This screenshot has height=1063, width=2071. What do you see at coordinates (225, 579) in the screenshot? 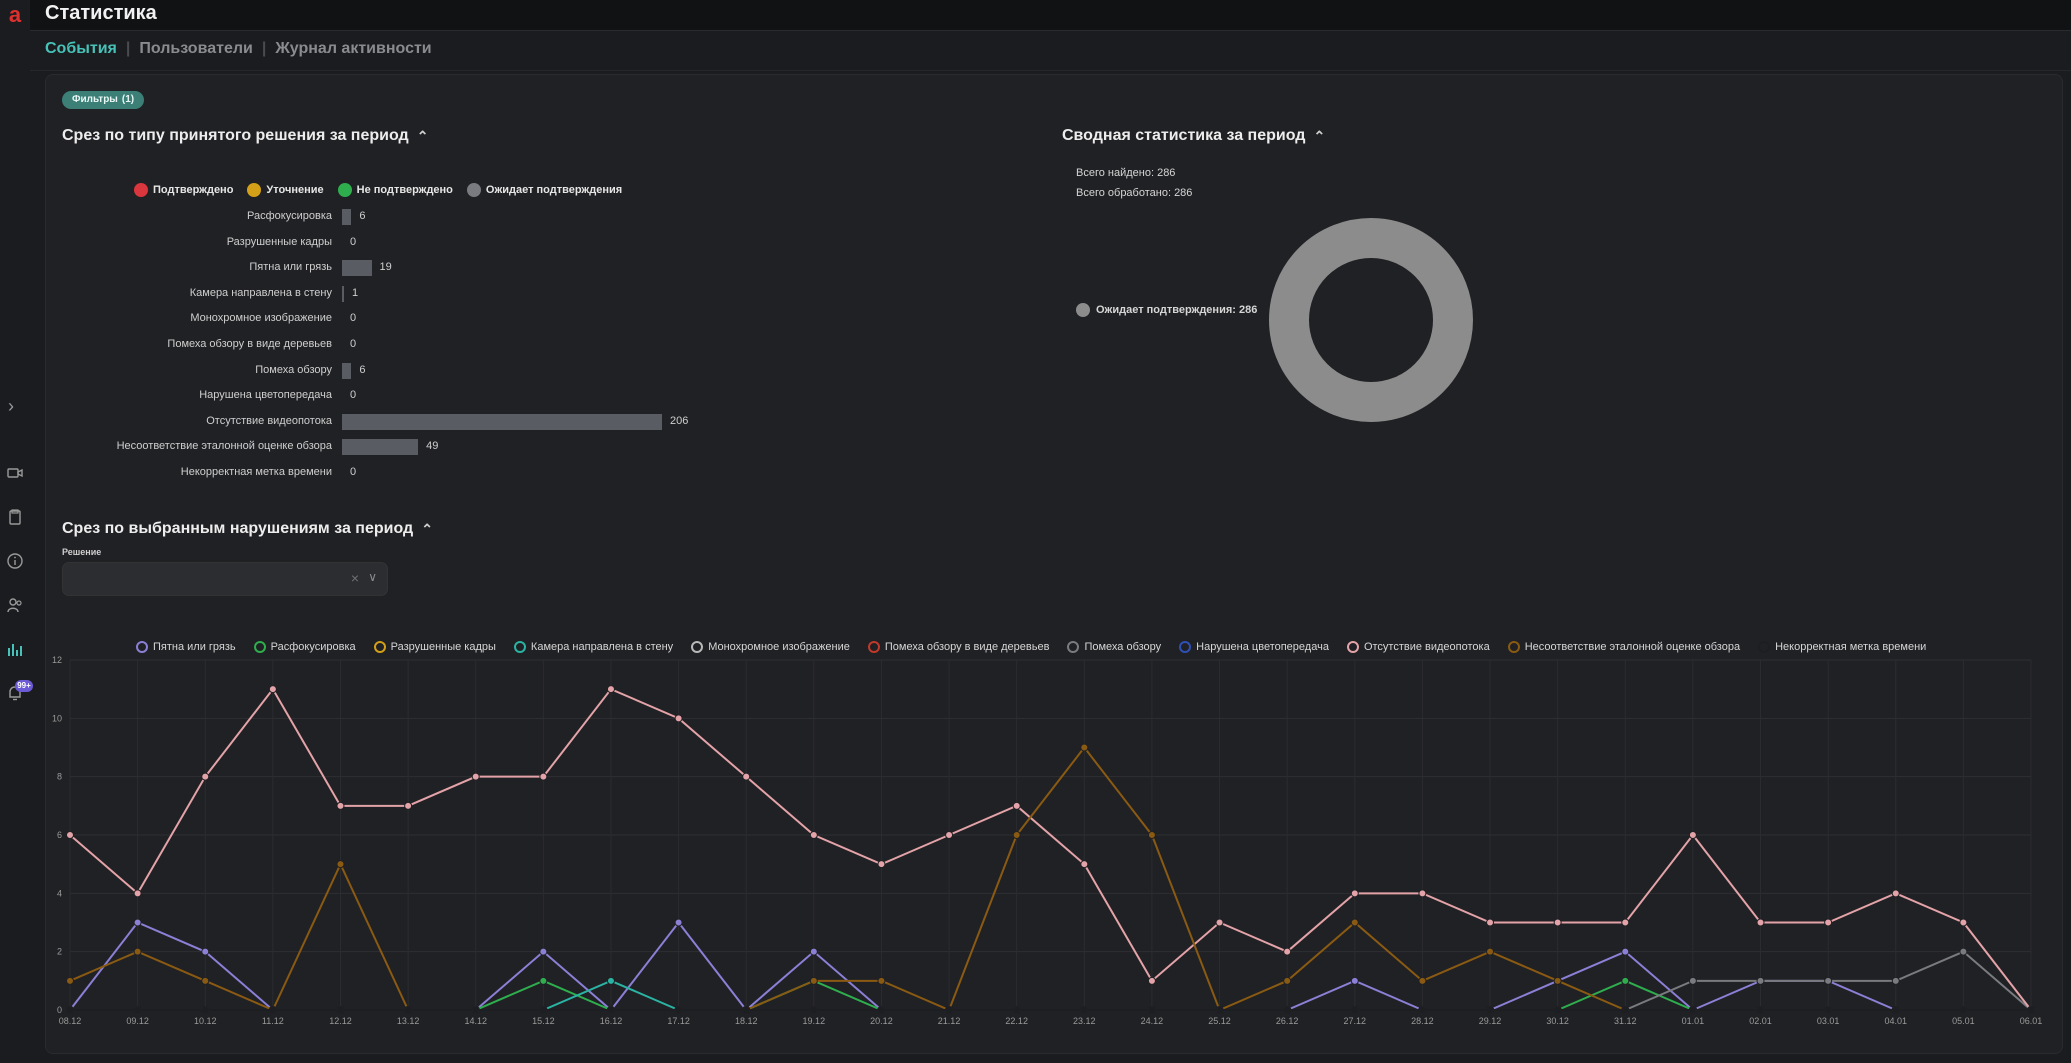
I see `decision-select: × ∨` at bounding box center [225, 579].